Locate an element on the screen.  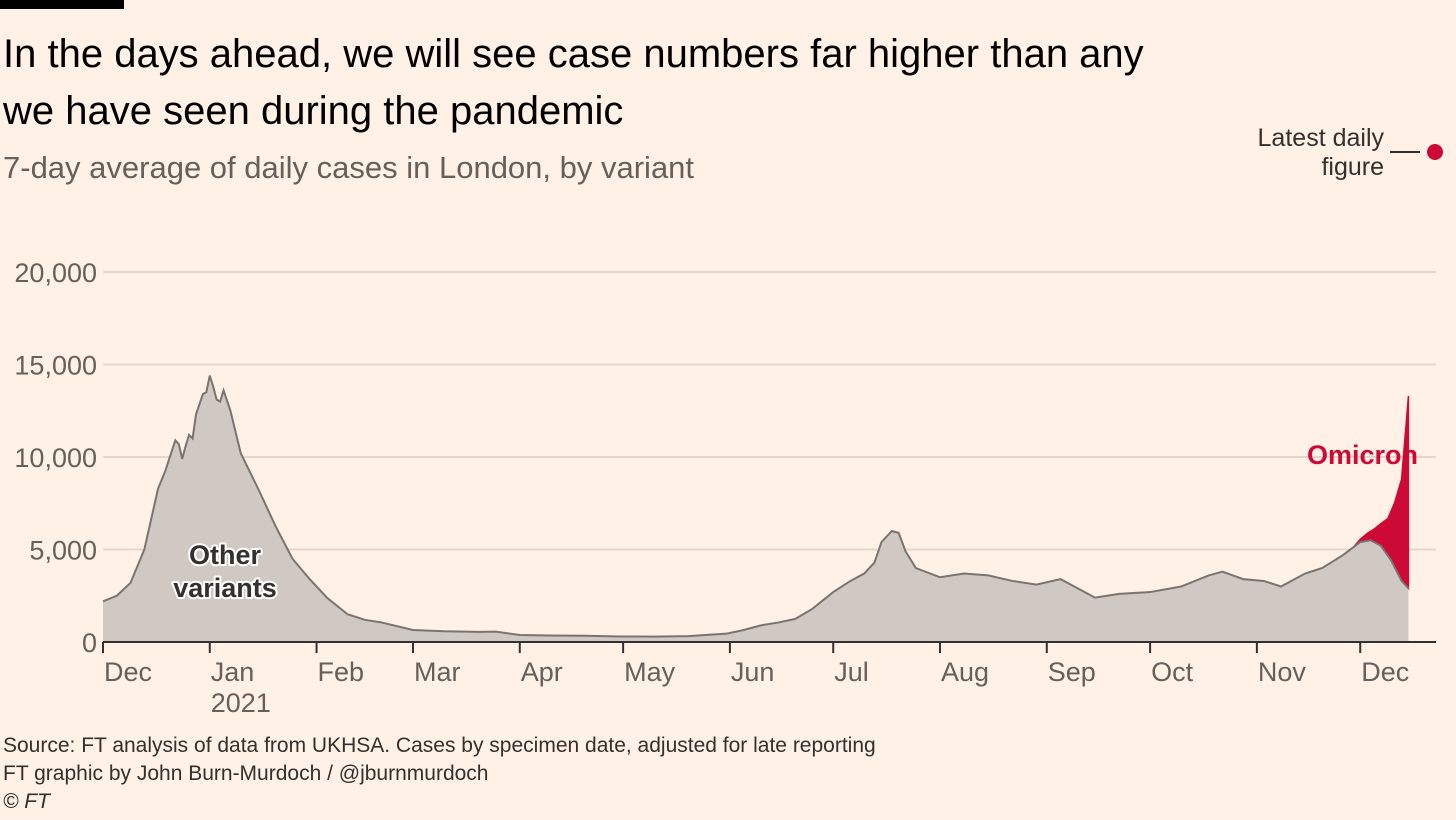
y-tick-label: 0 is located at coordinates (89, 643).